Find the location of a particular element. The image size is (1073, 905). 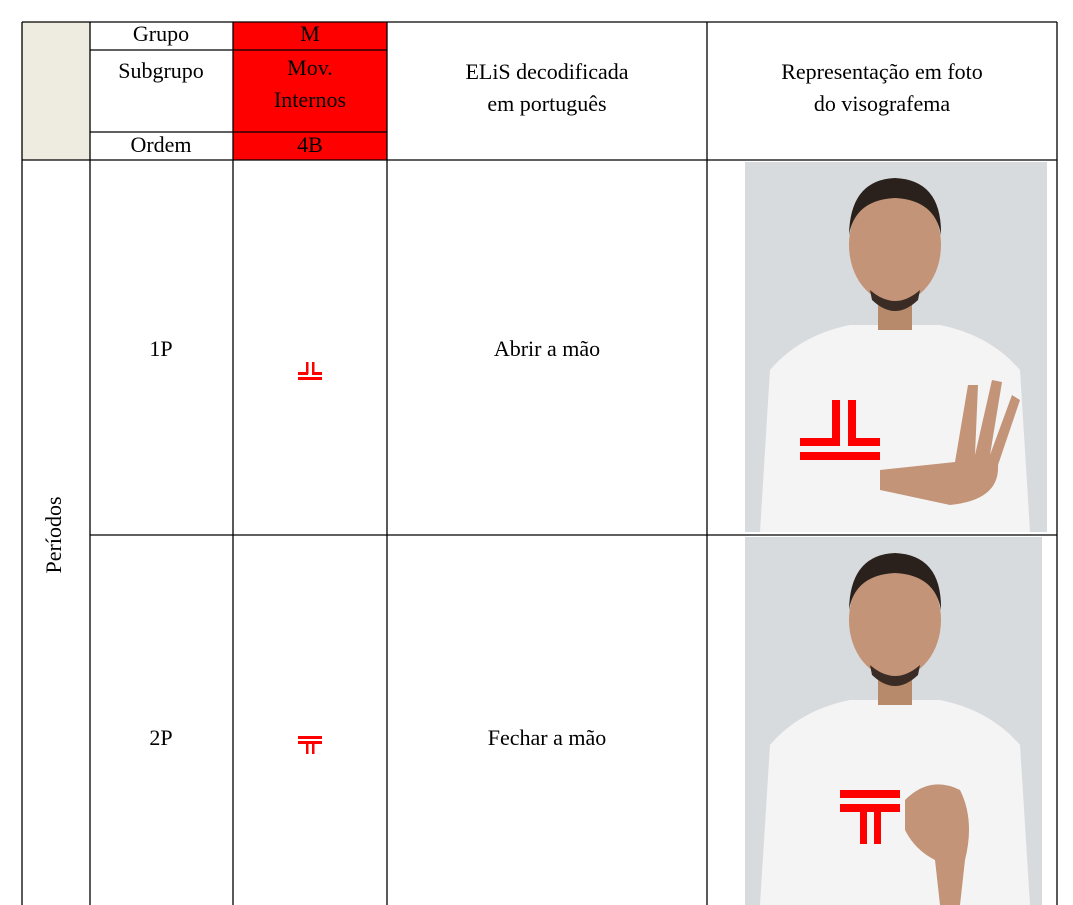

value: Internos is located at coordinates (310, 99).